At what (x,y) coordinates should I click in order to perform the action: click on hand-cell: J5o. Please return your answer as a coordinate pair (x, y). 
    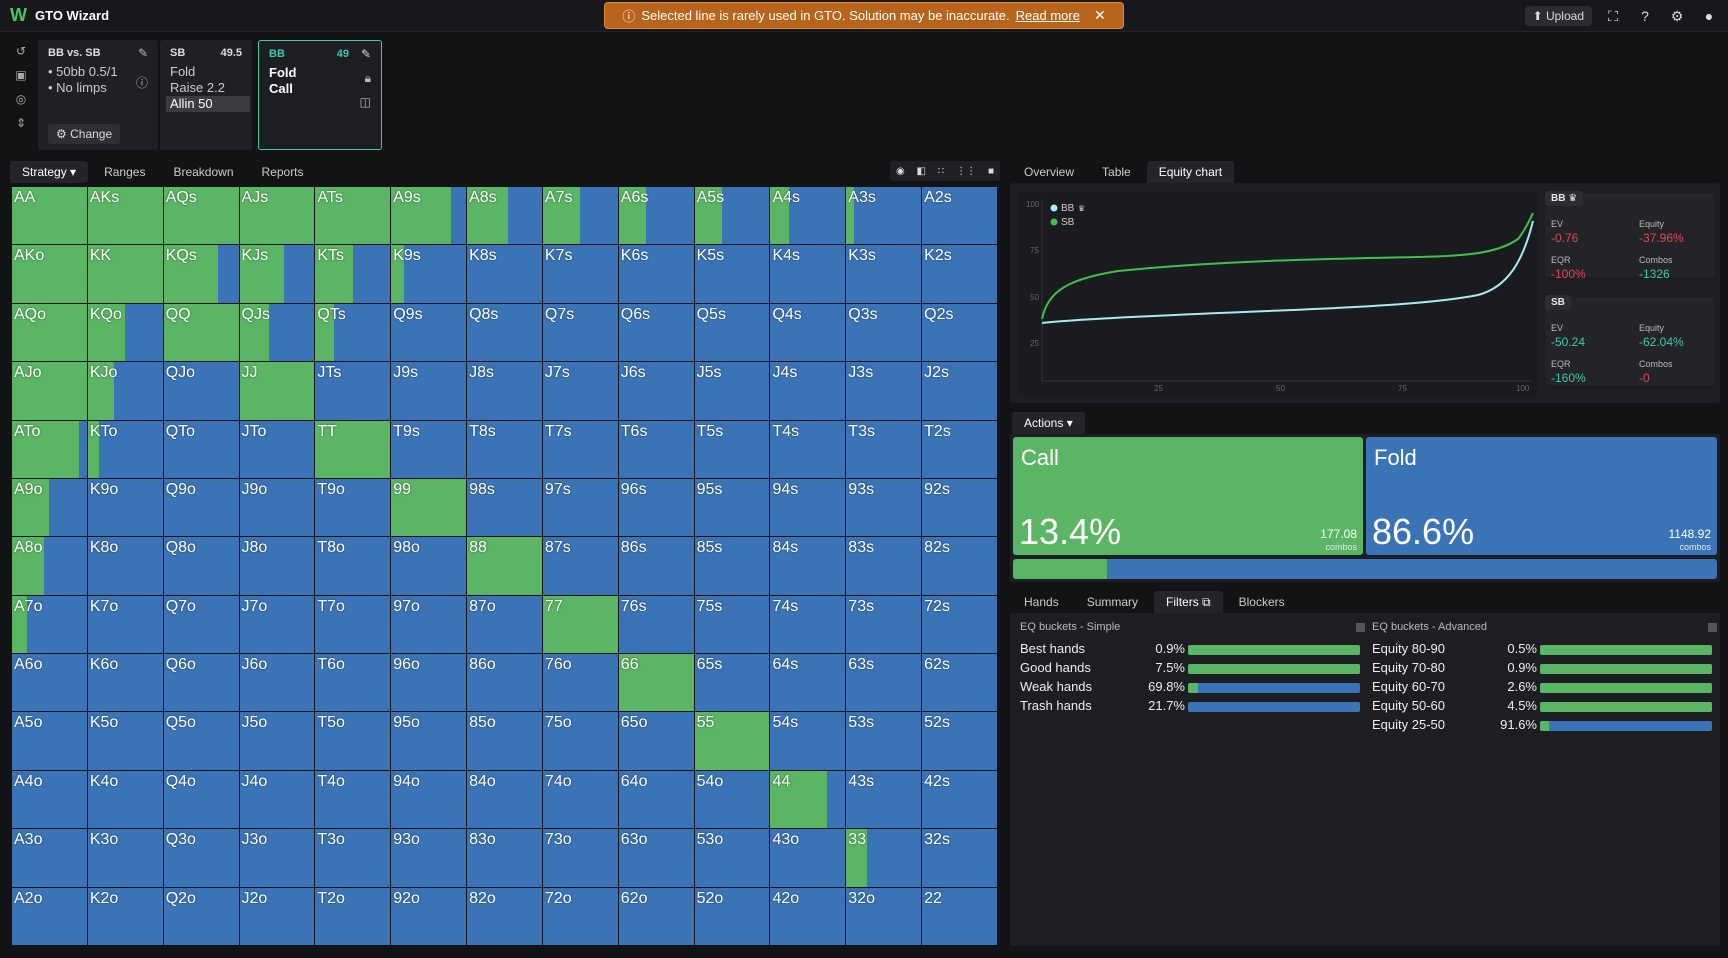
    Looking at the image, I should click on (277, 741).